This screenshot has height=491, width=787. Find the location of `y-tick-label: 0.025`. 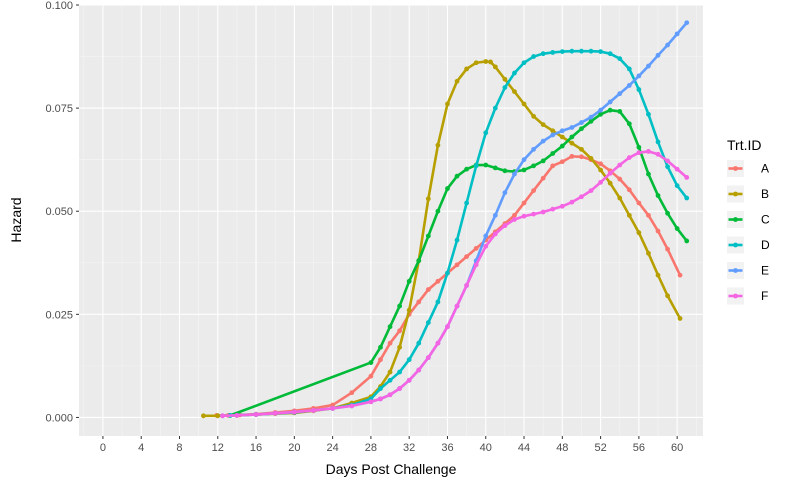

y-tick-label: 0.025 is located at coordinates (59, 315).